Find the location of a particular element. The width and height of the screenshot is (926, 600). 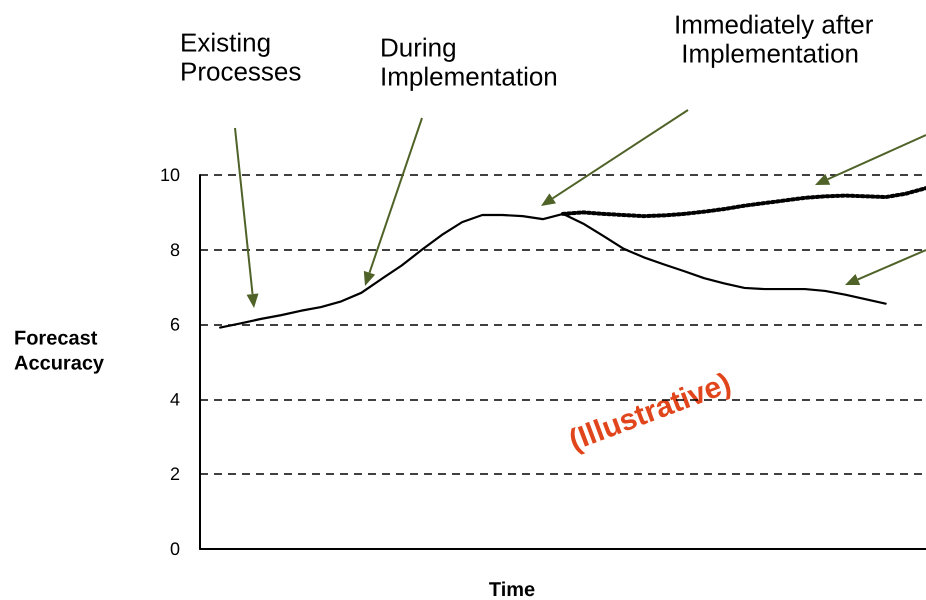

x-axis-title: Time is located at coordinates (512, 589).